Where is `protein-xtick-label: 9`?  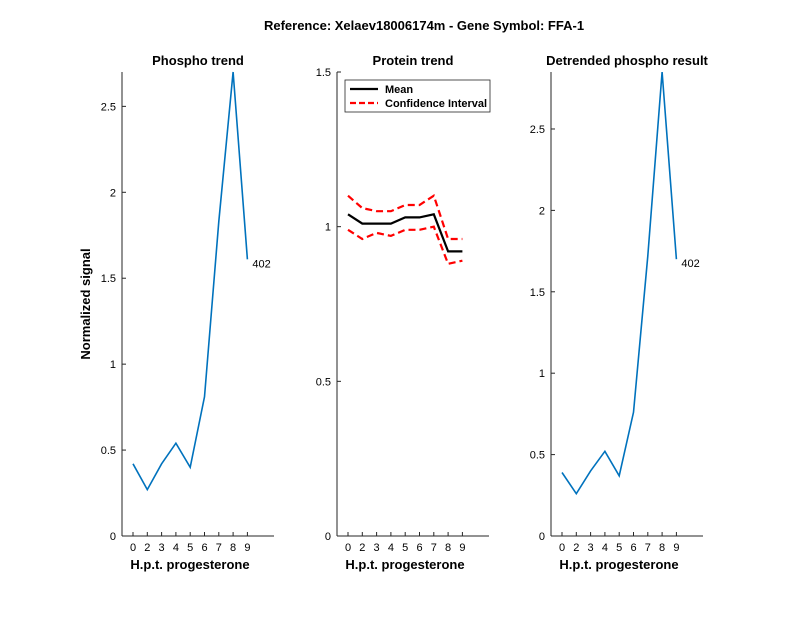
protein-xtick-label: 9 is located at coordinates (462, 548).